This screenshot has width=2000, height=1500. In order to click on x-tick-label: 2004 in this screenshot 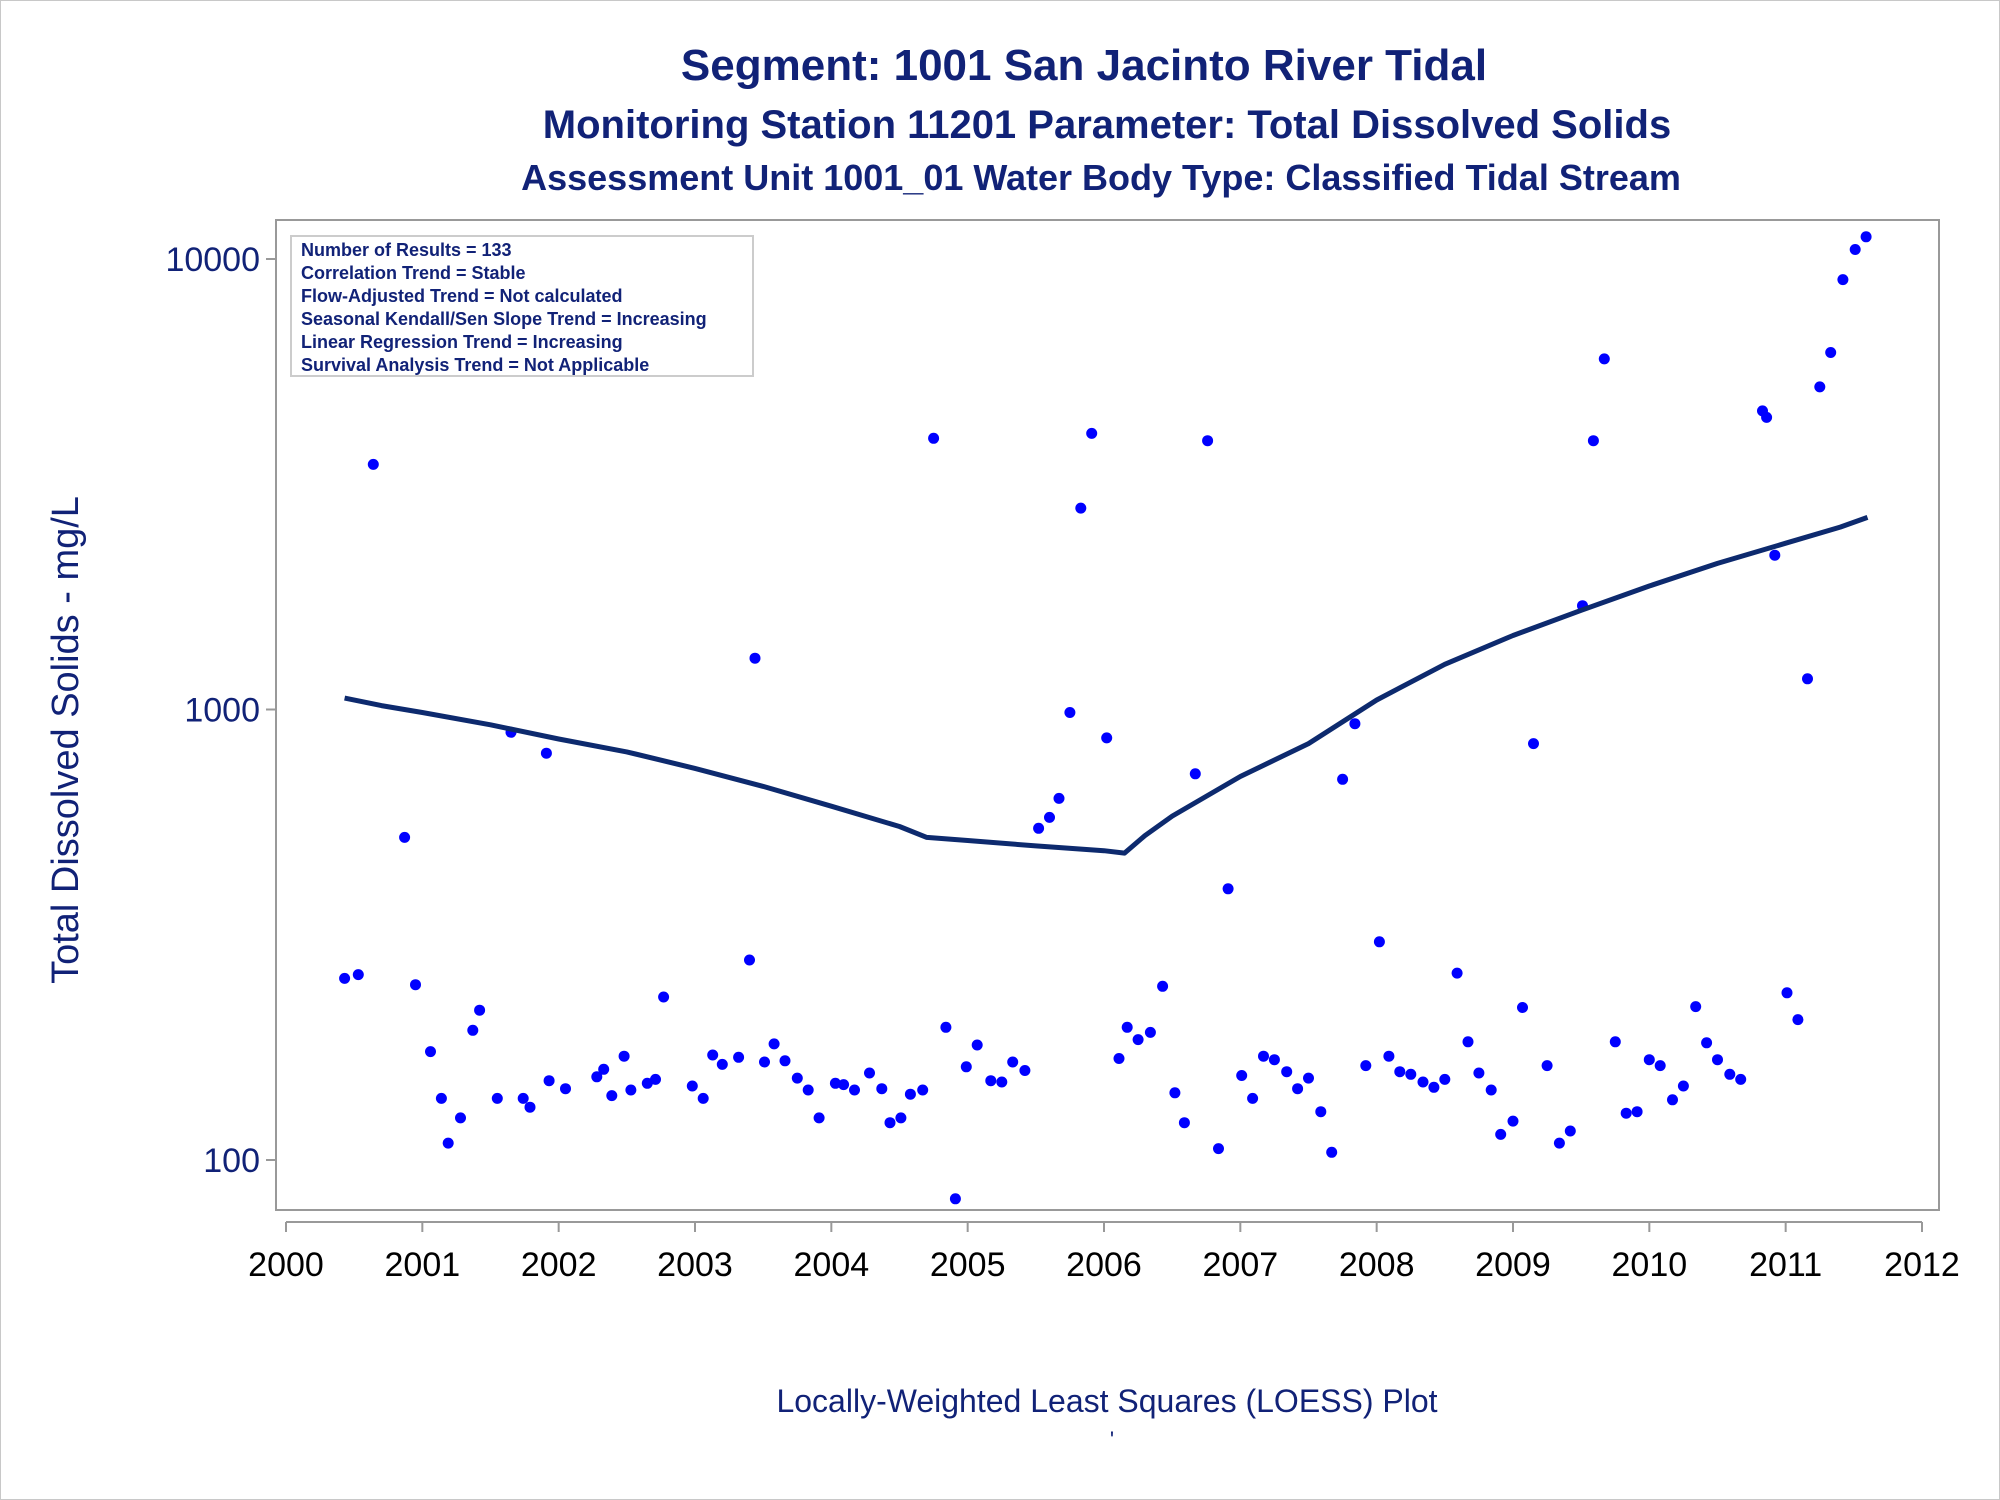, I will do `click(832, 1265)`.